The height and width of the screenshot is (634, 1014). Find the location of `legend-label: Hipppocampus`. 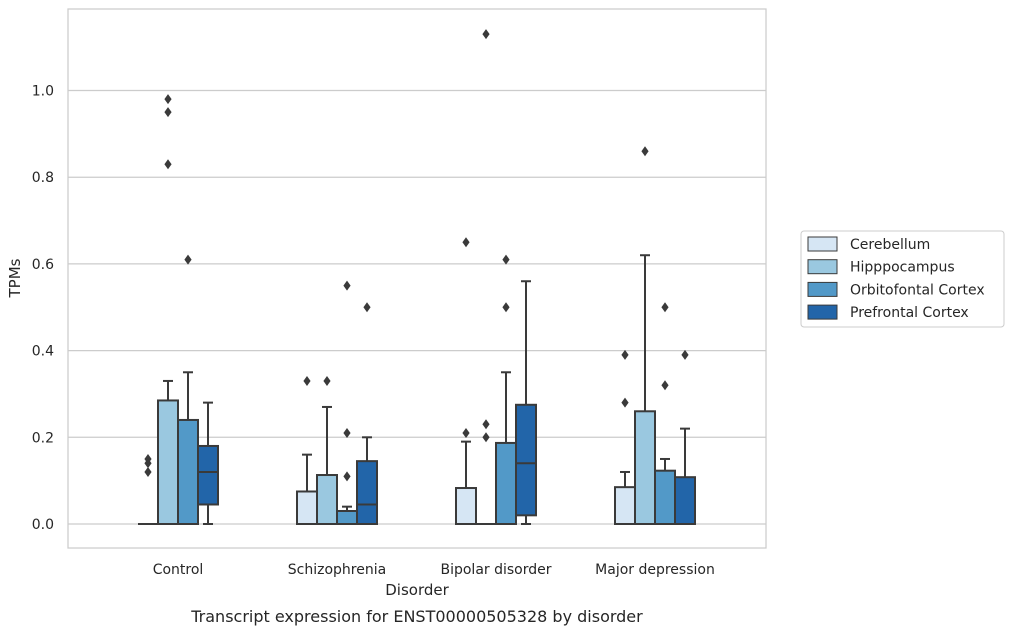

legend-label: Hipppocampus is located at coordinates (902, 268).